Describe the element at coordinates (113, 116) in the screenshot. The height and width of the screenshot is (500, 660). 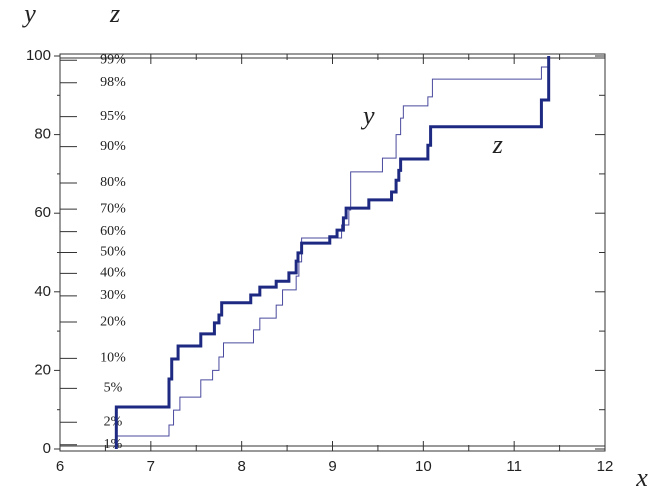
I see `y2-tick-label: 95%` at that location.